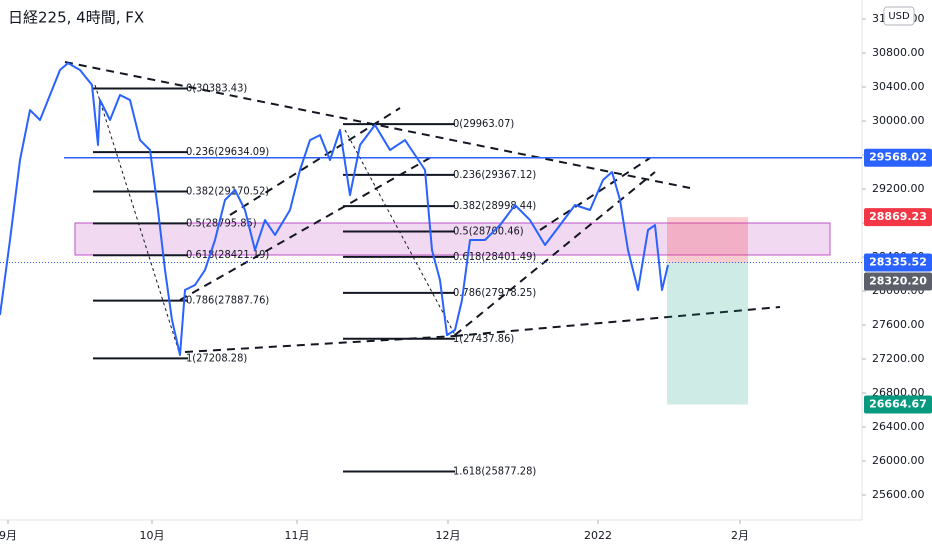 This screenshot has height=550, width=932. I want to click on price-label: 28869.23, so click(898, 216).